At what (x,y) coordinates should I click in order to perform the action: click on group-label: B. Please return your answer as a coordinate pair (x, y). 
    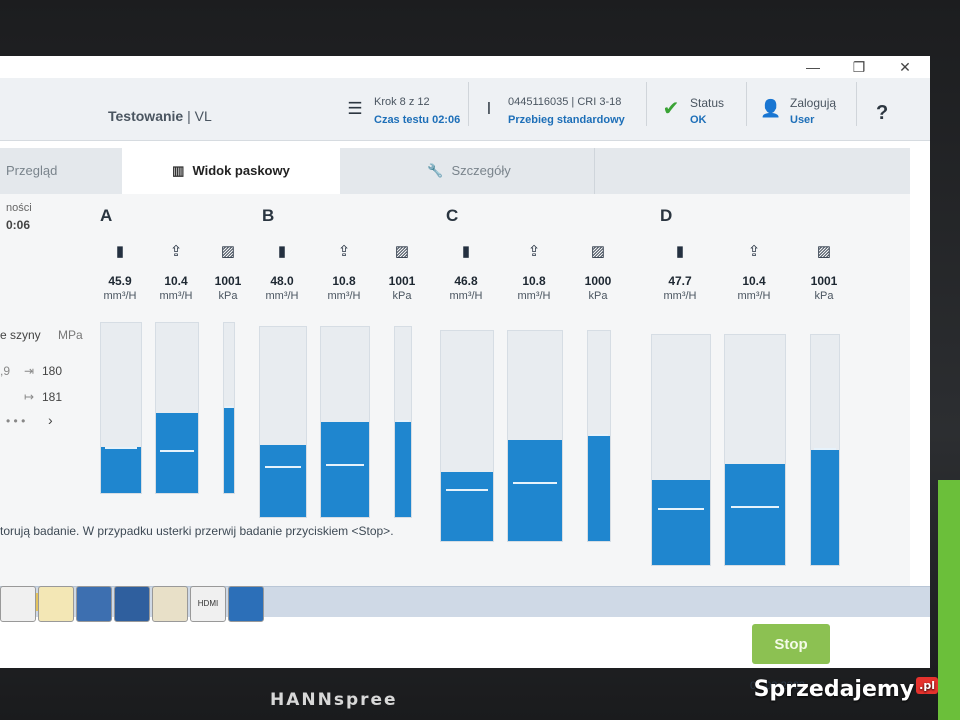
    Looking at the image, I should click on (268, 215).